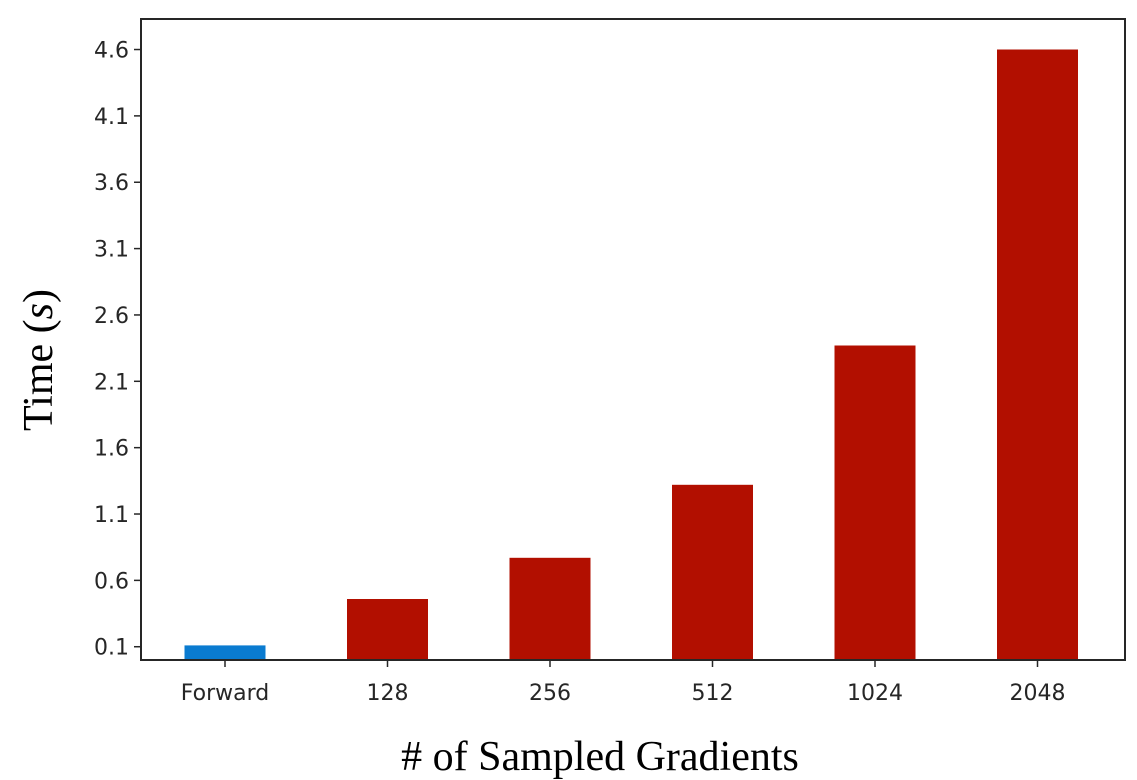 This screenshot has height=780, width=1137. Describe the element at coordinates (225, 693) in the screenshot. I see `x-tick-label: Forward` at that location.